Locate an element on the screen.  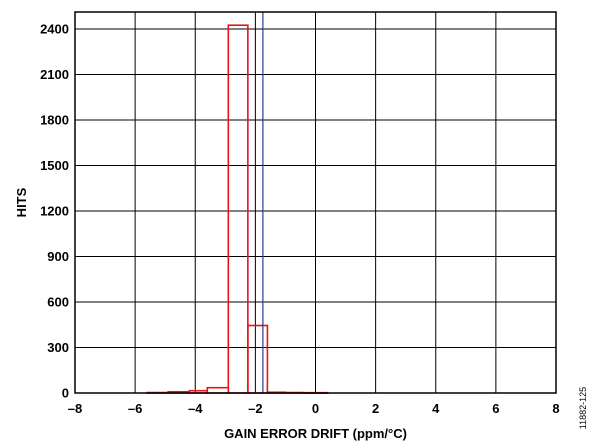
y-tick-label: 1500 is located at coordinates (54, 165).